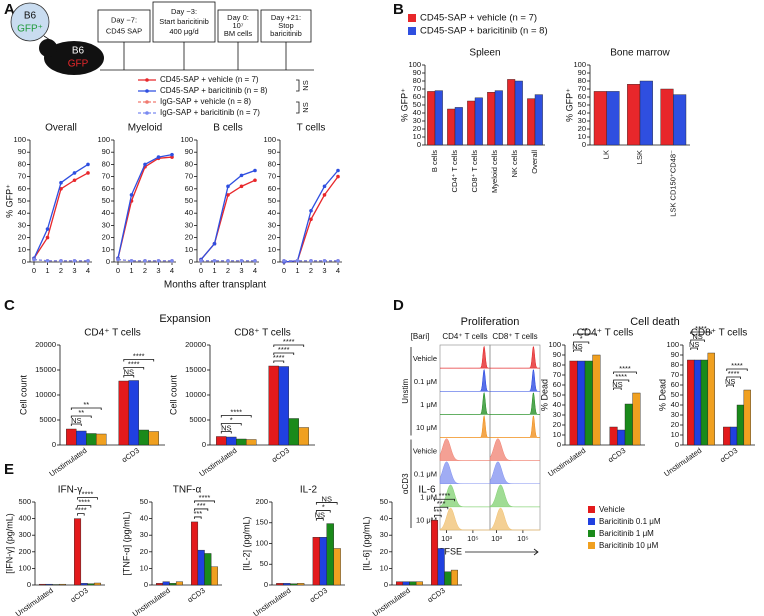 Image resolution: width=764 pixels, height=616 pixels. Describe the element at coordinates (238, 33) in the screenshot. I see `timeline-text: BM cells` at that location.